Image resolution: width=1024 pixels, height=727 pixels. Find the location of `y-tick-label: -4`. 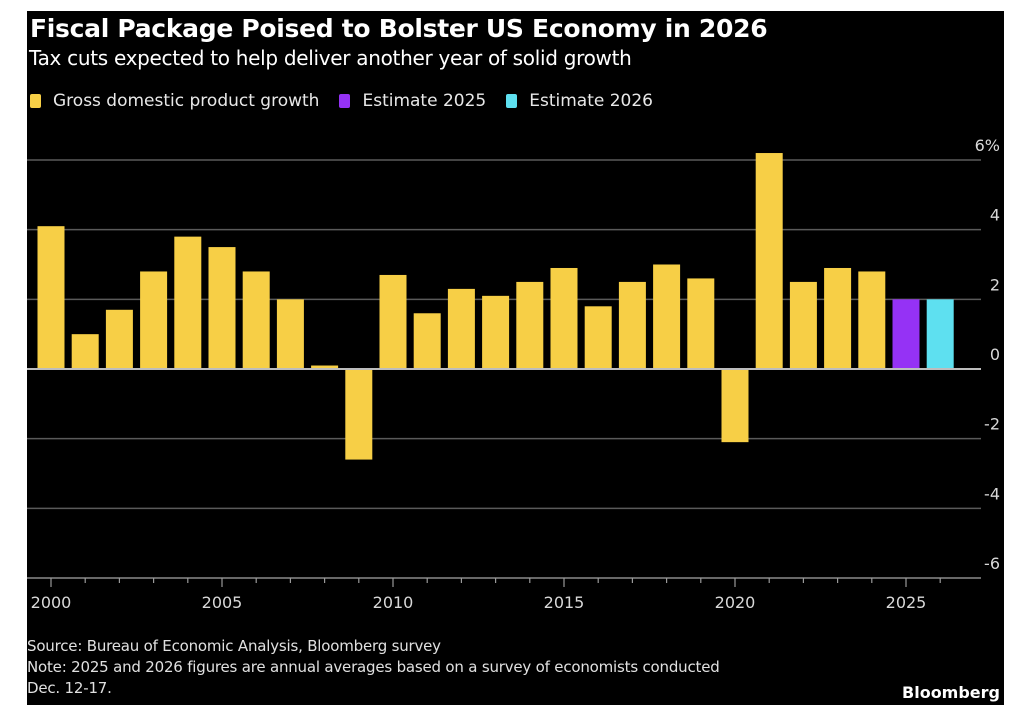

y-tick-label: -4 is located at coordinates (992, 493).